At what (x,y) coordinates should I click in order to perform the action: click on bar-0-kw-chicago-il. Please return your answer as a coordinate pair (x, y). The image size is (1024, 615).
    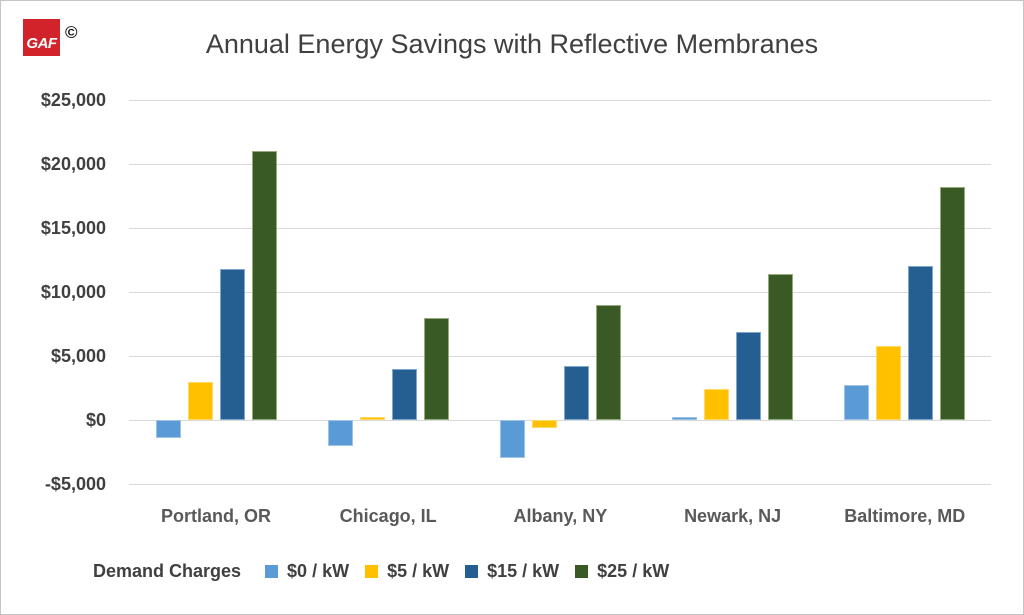
    Looking at the image, I should click on (340, 433).